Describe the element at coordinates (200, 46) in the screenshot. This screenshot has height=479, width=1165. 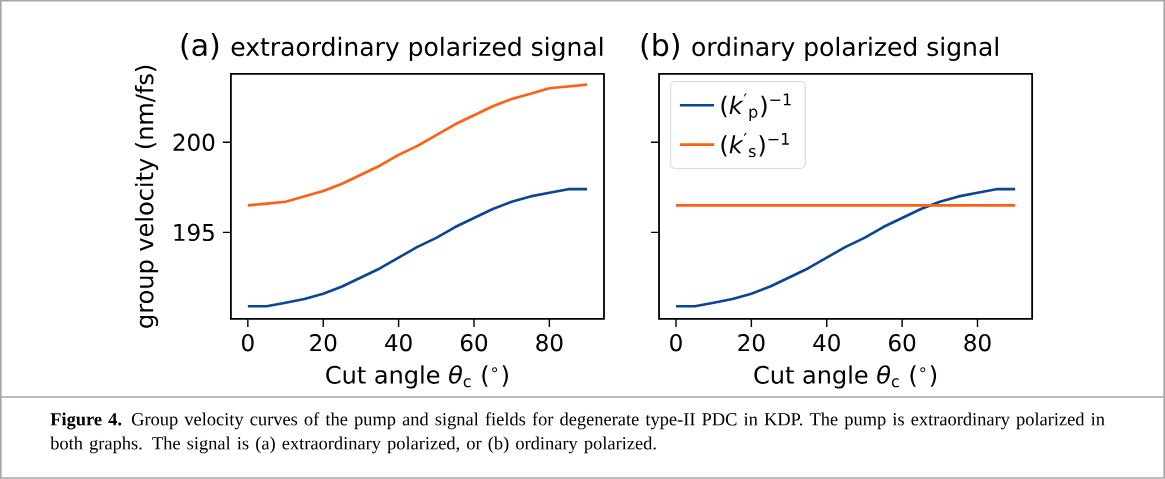
I see `text: (a)` at that location.